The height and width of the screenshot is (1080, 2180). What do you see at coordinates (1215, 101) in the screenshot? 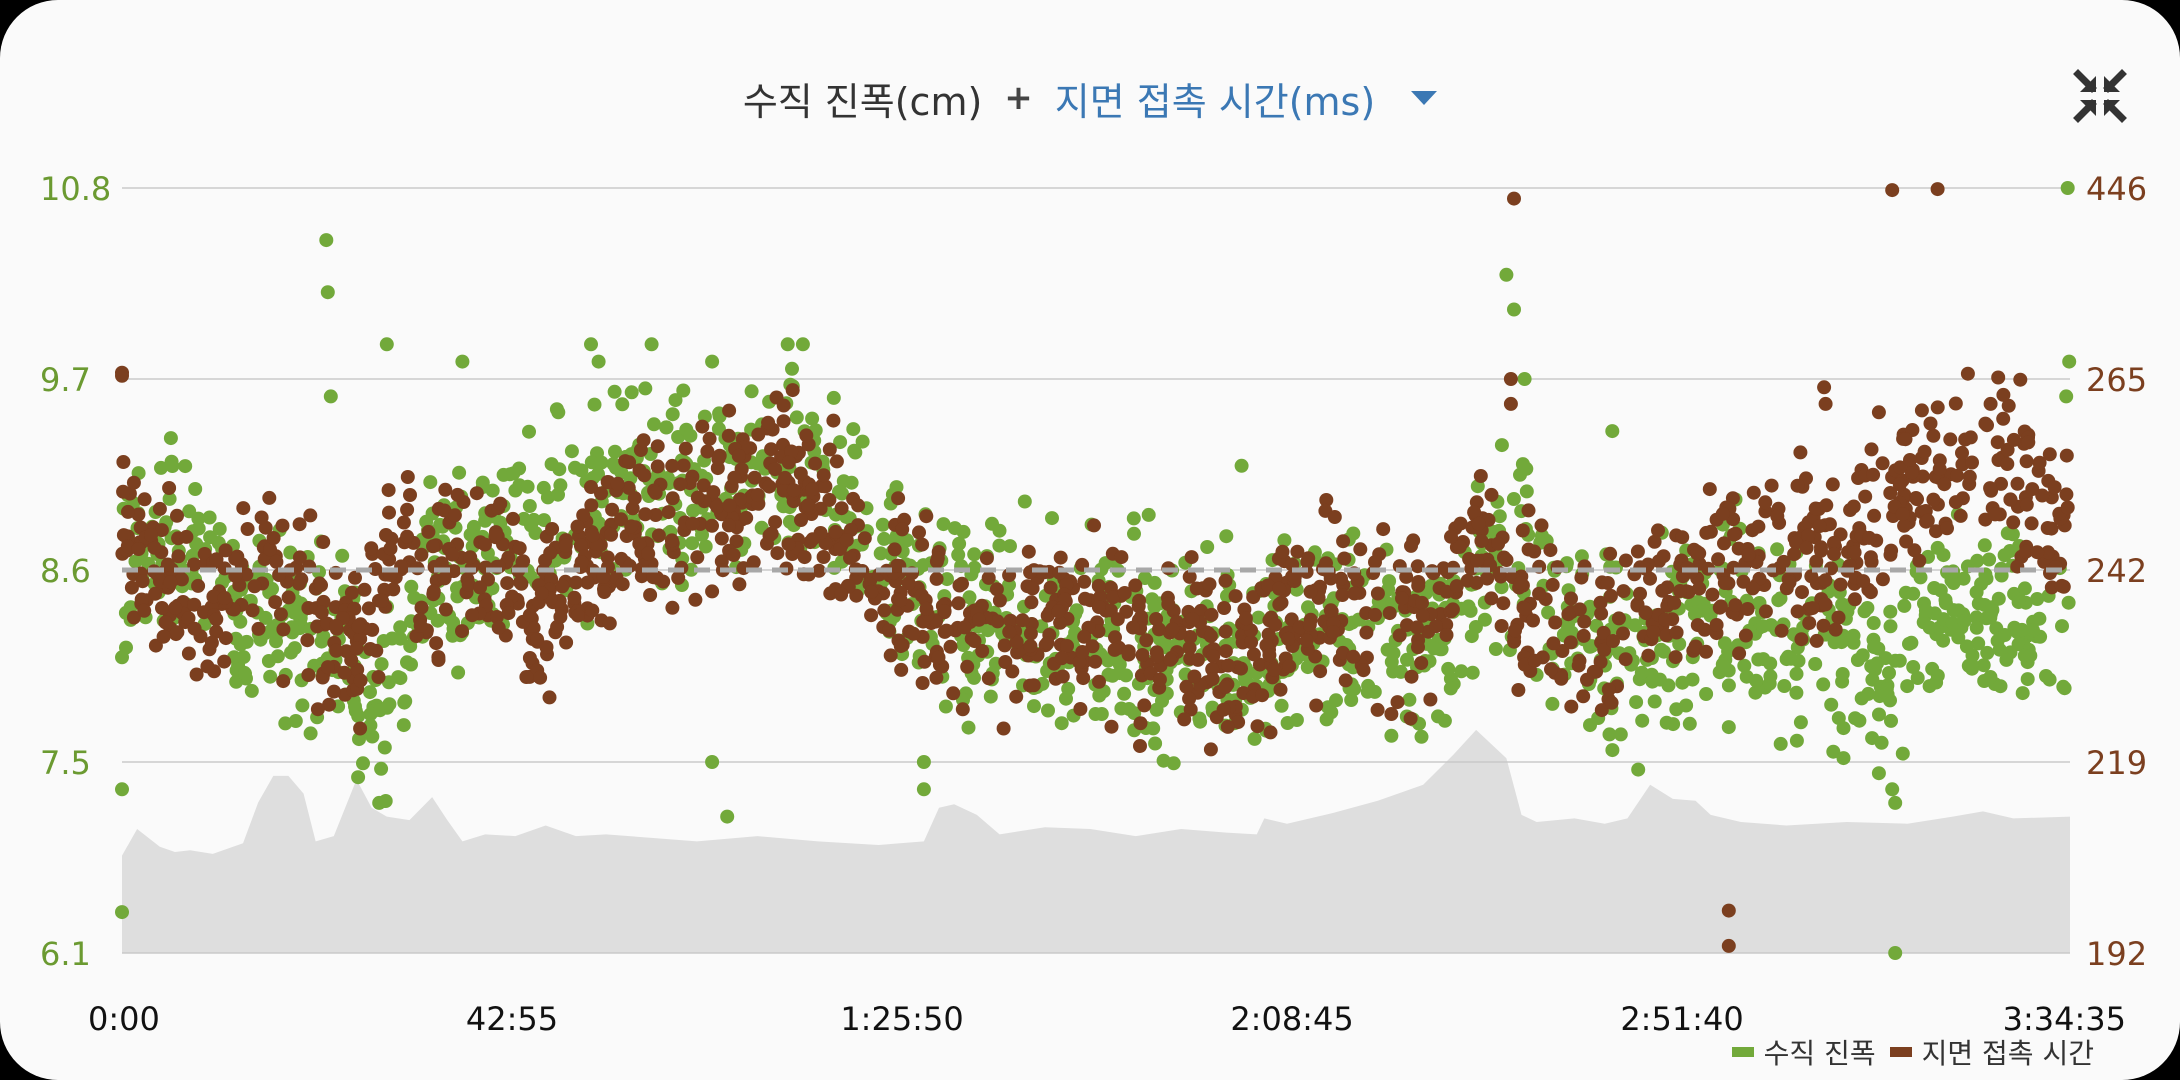
I see `secondary-metric-selector: 지면 접촉 시간(ms)` at bounding box center [1215, 101].